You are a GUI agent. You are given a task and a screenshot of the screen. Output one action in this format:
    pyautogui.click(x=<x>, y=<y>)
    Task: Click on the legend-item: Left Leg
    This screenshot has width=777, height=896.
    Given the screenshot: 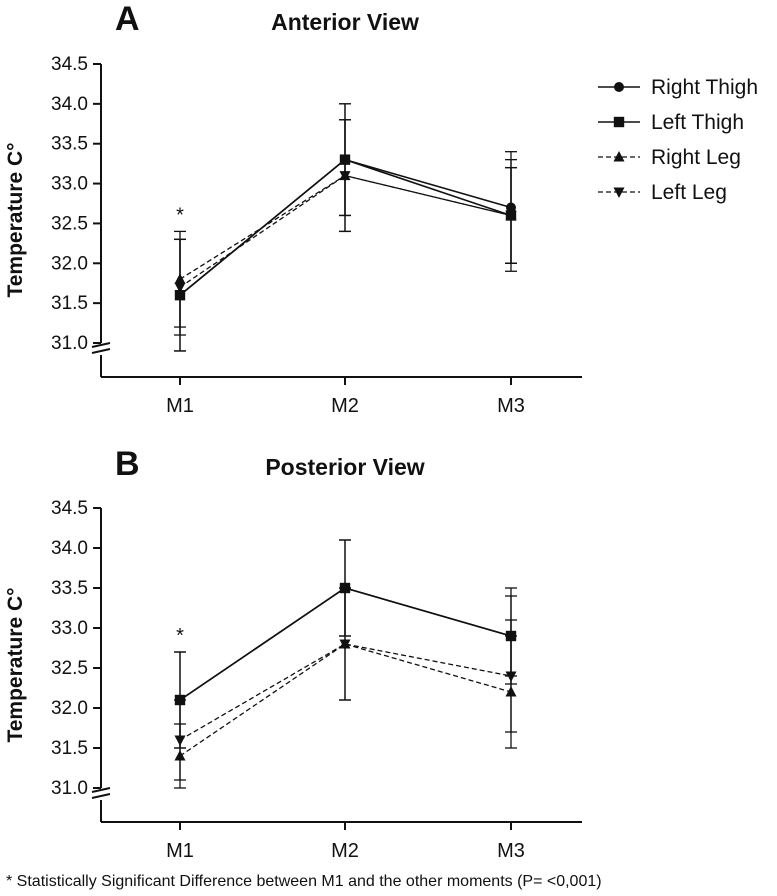 What is the action you would take?
    pyautogui.click(x=662, y=192)
    